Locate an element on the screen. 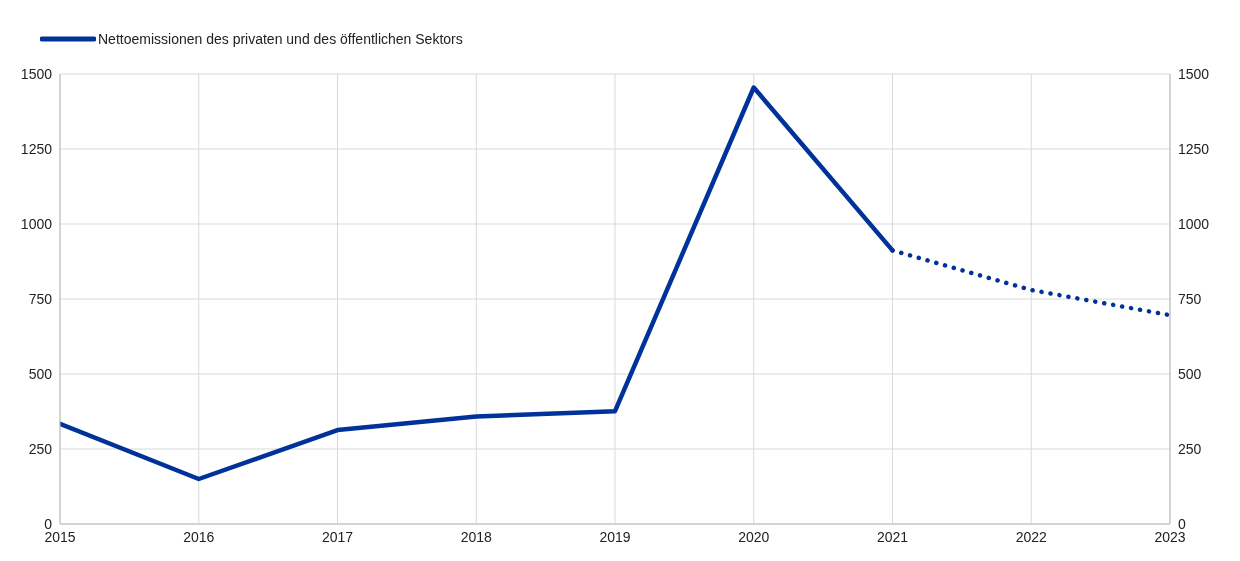  legend-label: Nettoemissionen des privaten und des öffentlichen Sektors is located at coordinates (280, 39).